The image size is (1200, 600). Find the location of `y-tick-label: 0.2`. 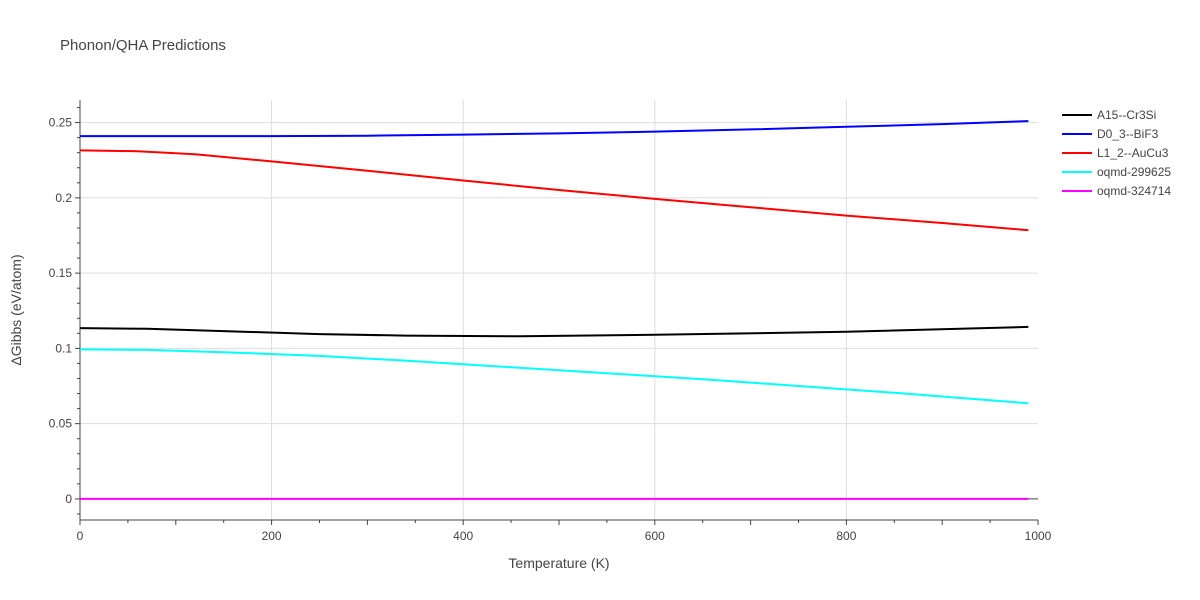

y-tick-label: 0.2 is located at coordinates (63, 198).